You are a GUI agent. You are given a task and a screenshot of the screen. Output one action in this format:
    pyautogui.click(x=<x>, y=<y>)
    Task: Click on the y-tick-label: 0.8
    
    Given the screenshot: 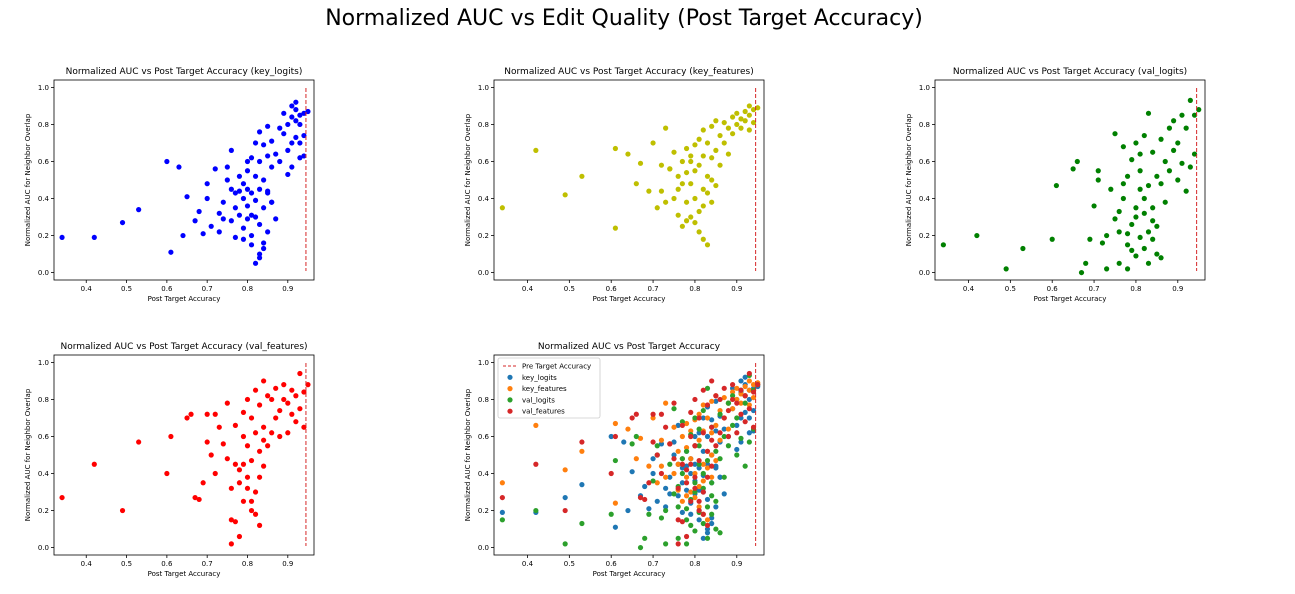 What is the action you would take?
    pyautogui.click(x=483, y=125)
    